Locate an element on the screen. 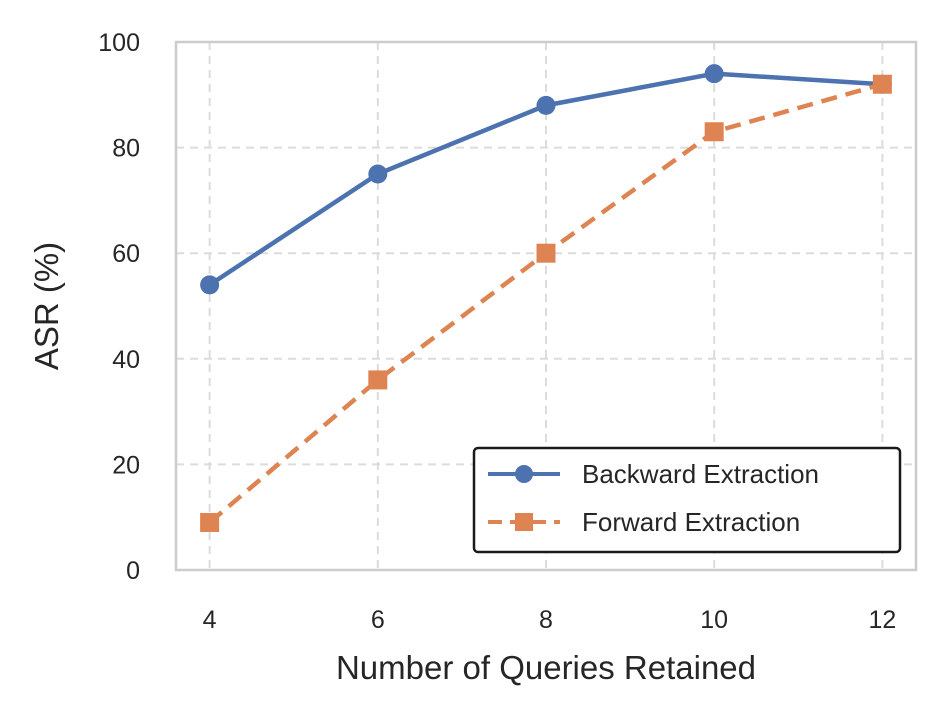 The image size is (946, 720). y-tick-label: 20 is located at coordinates (126, 465).